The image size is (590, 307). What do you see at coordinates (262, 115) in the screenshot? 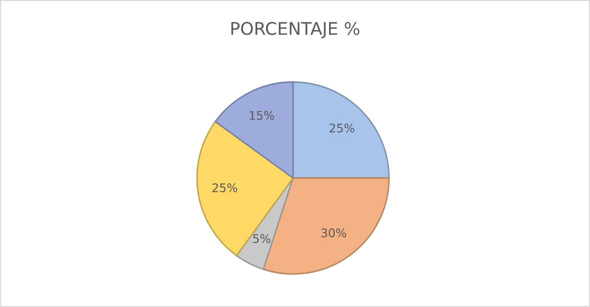
I see `data-label: 15%` at bounding box center [262, 115].